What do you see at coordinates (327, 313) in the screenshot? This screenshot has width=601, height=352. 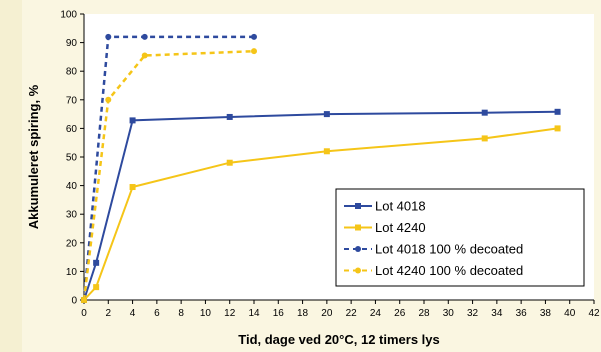 I see `x-tick-label: 20` at bounding box center [327, 313].